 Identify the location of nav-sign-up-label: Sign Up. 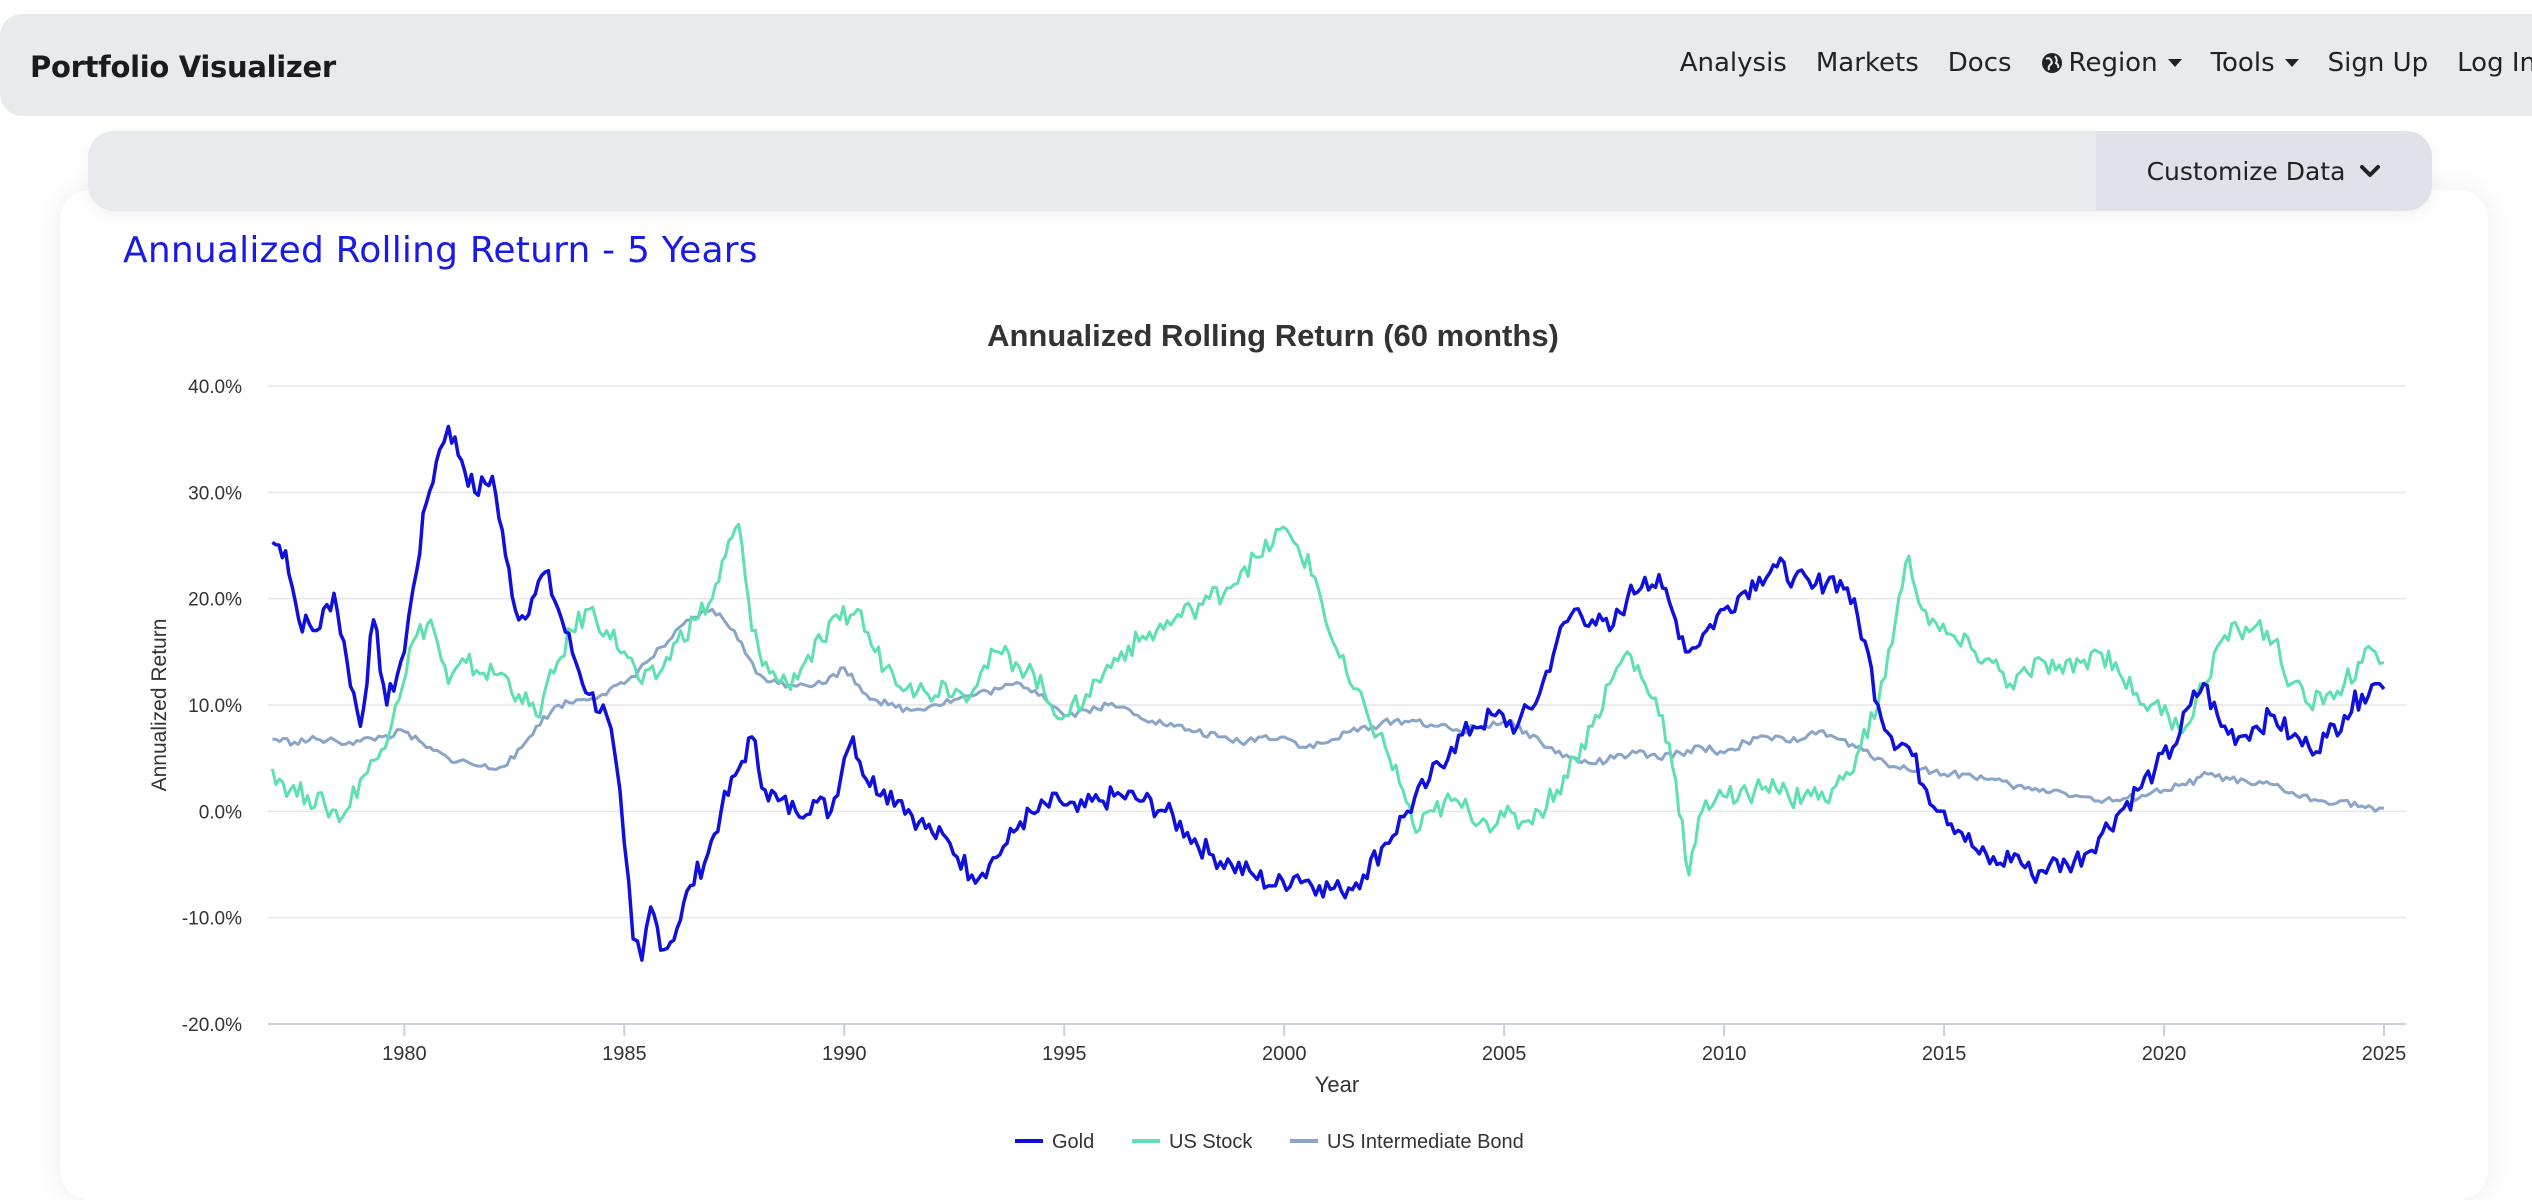
(2378, 63).